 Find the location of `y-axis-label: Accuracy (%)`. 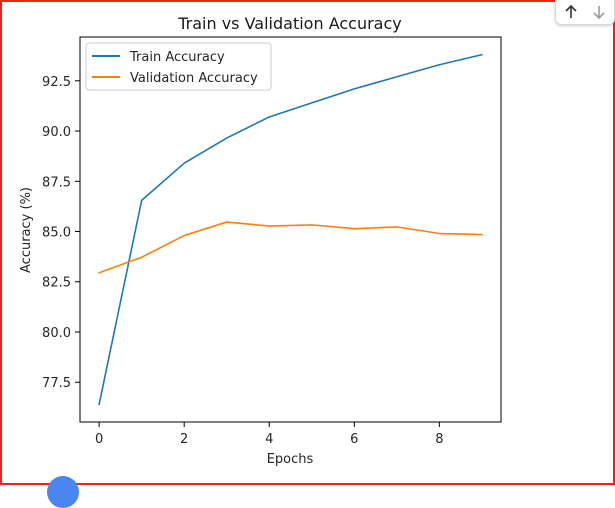

y-axis-label: Accuracy (%) is located at coordinates (26, 230).